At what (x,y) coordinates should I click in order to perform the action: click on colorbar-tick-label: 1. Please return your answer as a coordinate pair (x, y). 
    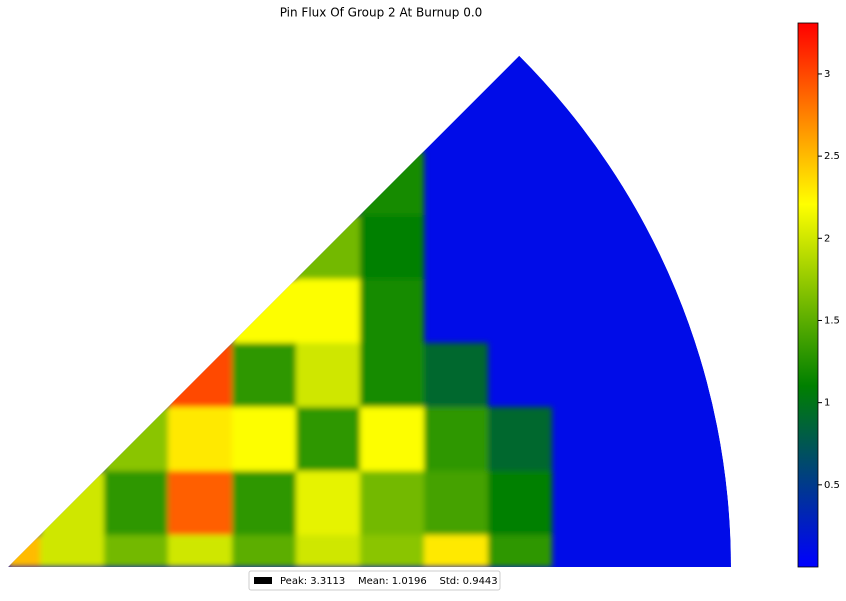
    Looking at the image, I should click on (827, 403).